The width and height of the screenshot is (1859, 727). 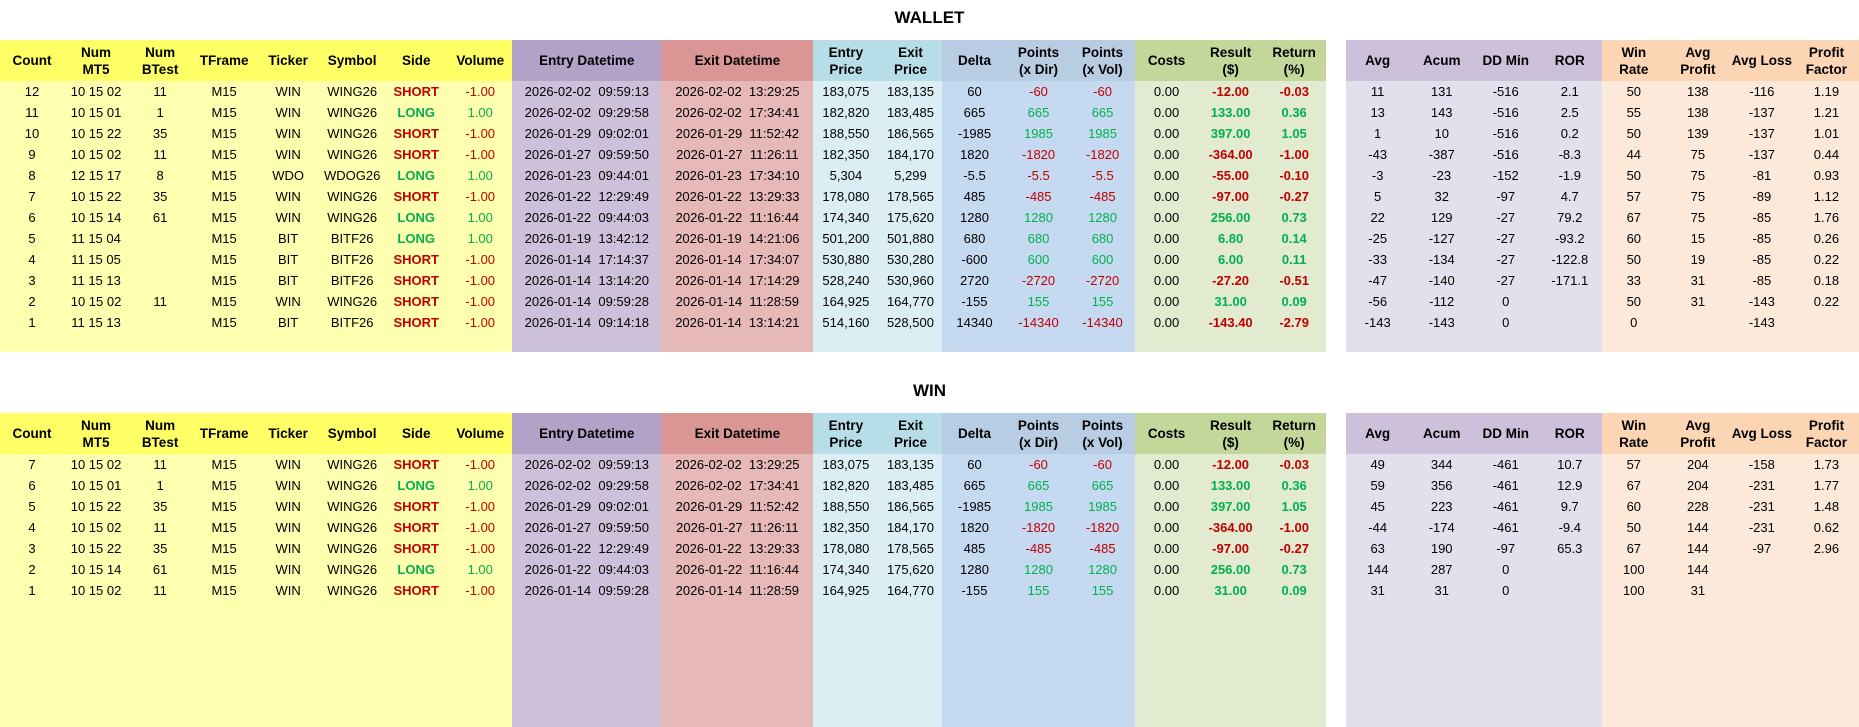 What do you see at coordinates (1569, 154) in the screenshot?
I see `cell: -8.3` at bounding box center [1569, 154].